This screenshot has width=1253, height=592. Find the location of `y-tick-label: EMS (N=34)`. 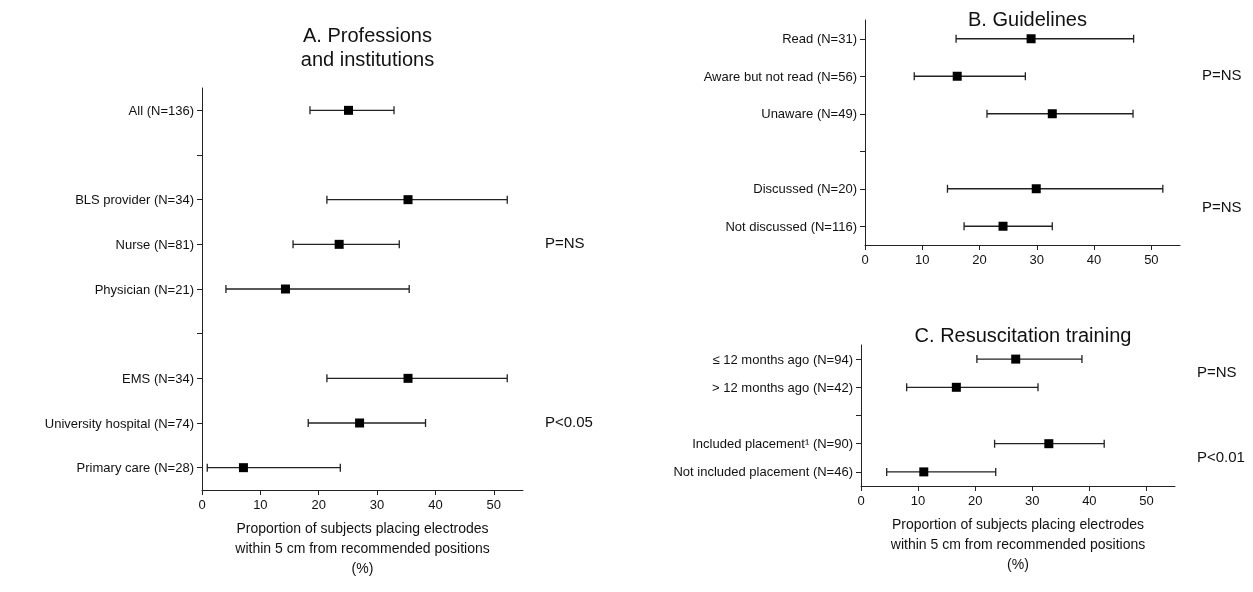

y-tick-label: EMS (N=34) is located at coordinates (158, 378).